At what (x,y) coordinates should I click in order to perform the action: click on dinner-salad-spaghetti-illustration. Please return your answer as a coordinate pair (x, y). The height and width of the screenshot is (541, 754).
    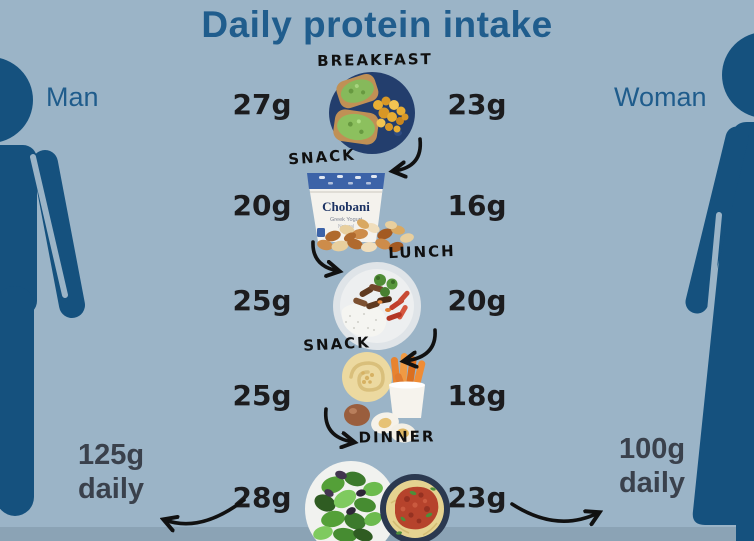
    Looking at the image, I should click on (377, 501).